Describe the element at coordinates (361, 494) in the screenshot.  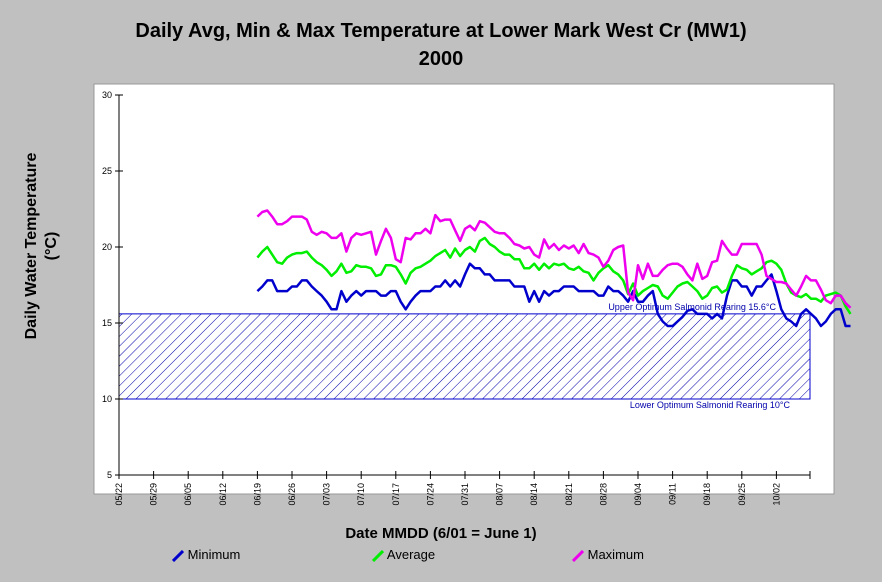
I see `x-tick-label: 07/10` at that location.